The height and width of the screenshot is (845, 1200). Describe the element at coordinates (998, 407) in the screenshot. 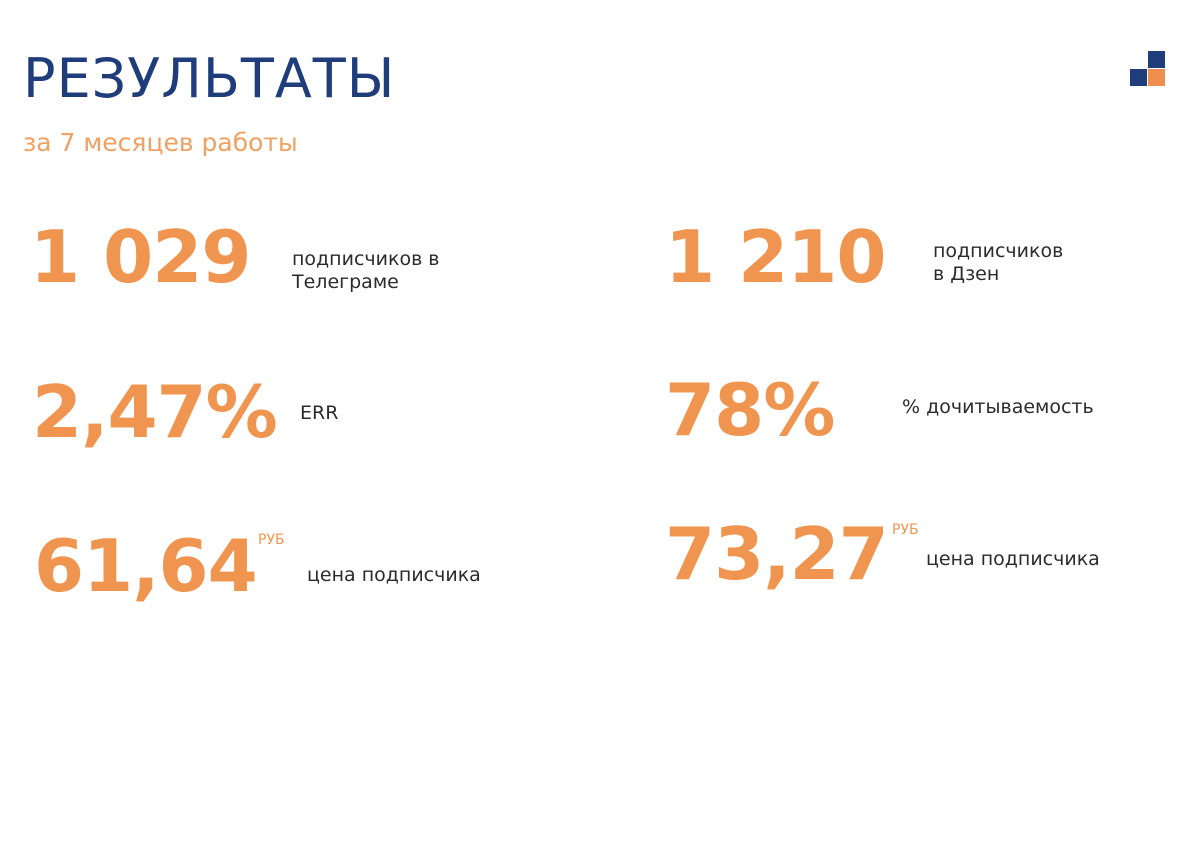

I see `read-rate-label: % дочитываемость` at that location.